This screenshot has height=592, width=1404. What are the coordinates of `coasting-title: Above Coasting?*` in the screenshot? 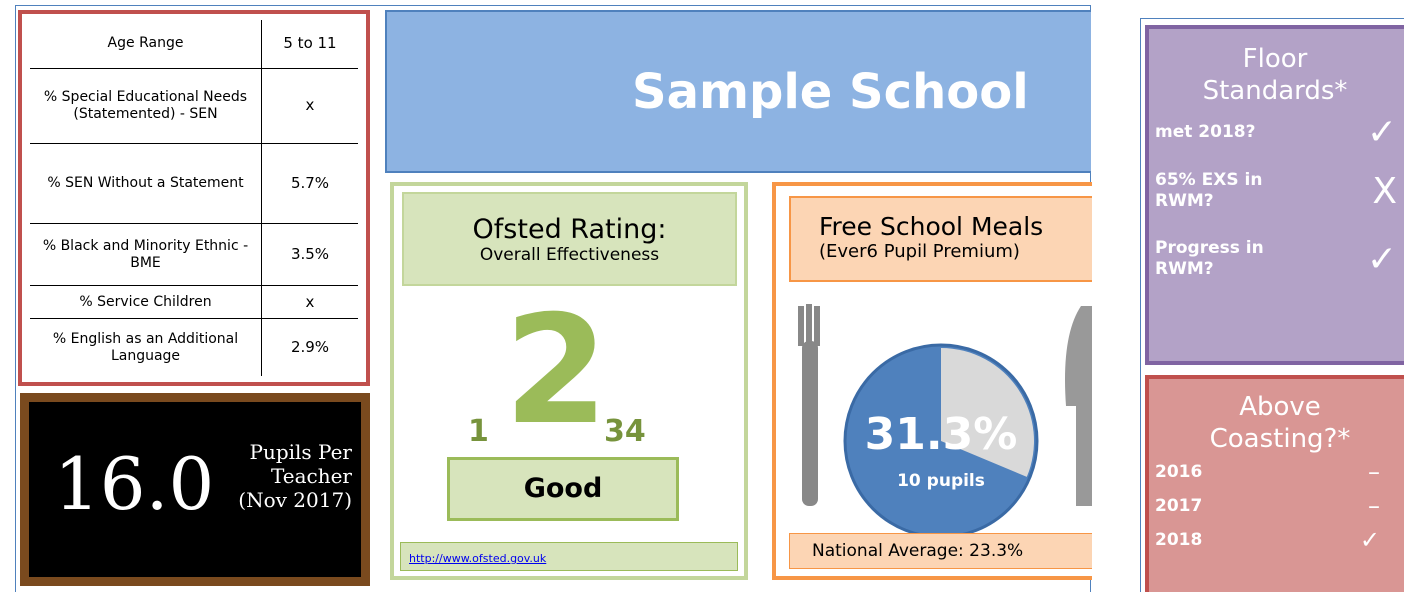 It's located at (1280, 423).